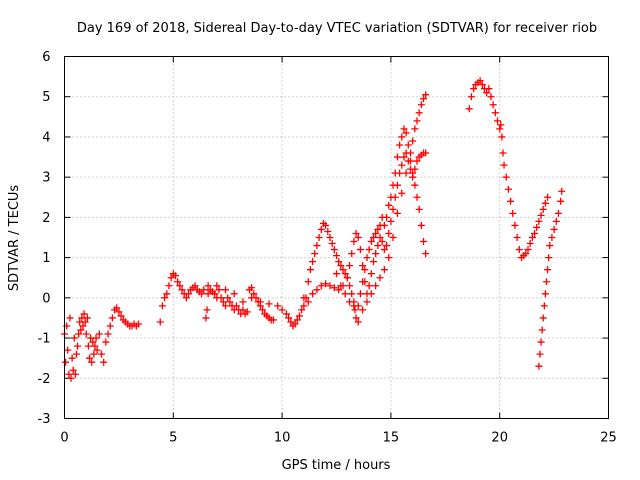 This screenshot has width=640, height=480. I want to click on y-tick-label: -1, so click(44, 339).